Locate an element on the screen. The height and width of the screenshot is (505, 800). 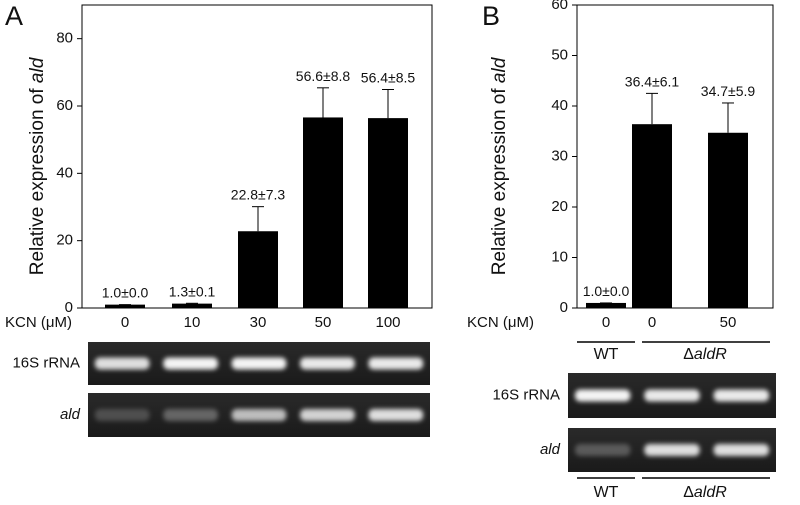
panel-label: A is located at coordinates (14, 16).